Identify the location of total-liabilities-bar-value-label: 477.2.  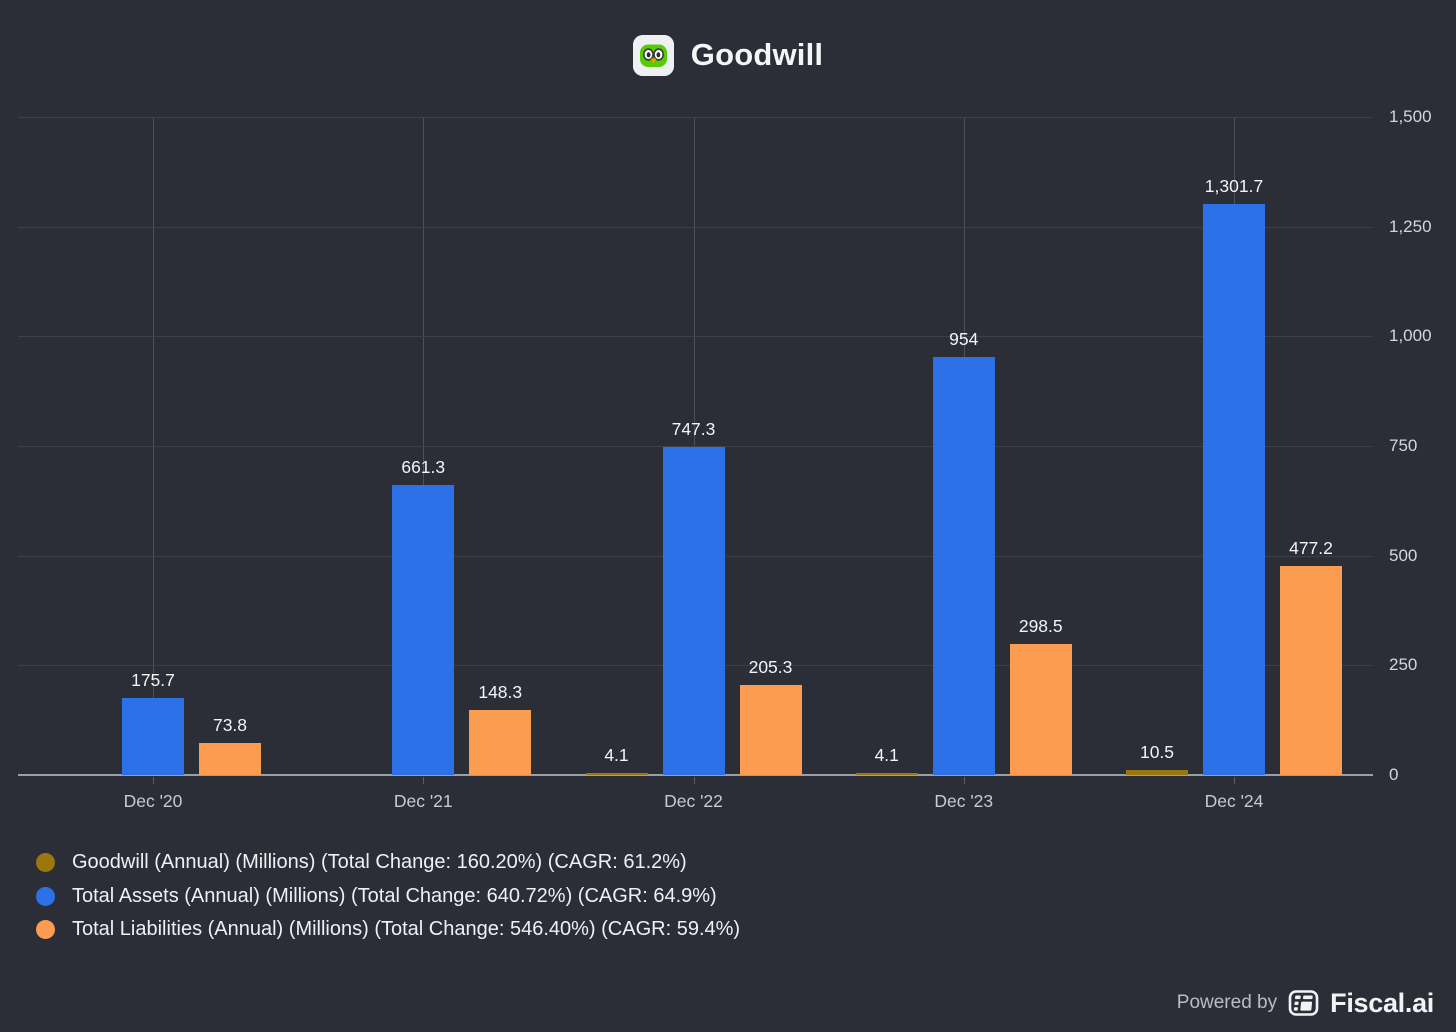
(1311, 547).